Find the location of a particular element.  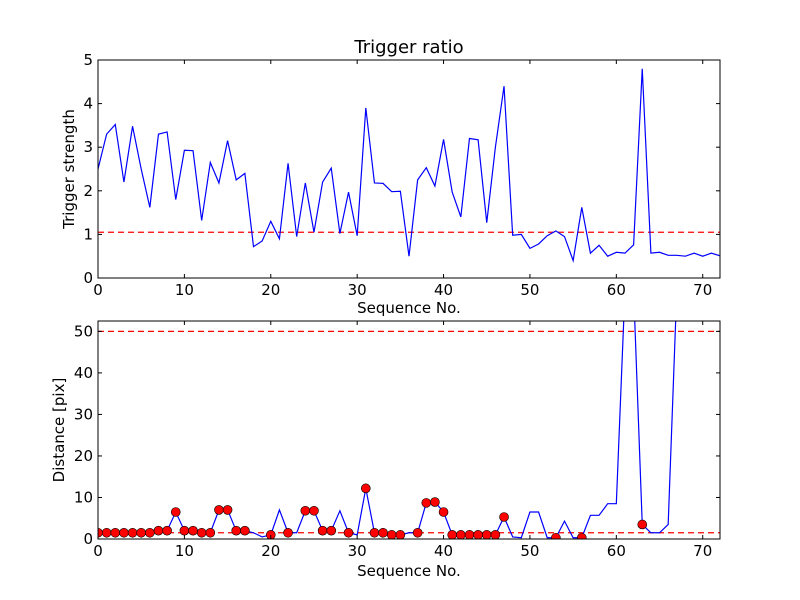

series-markers is located at coordinates (373, 511).